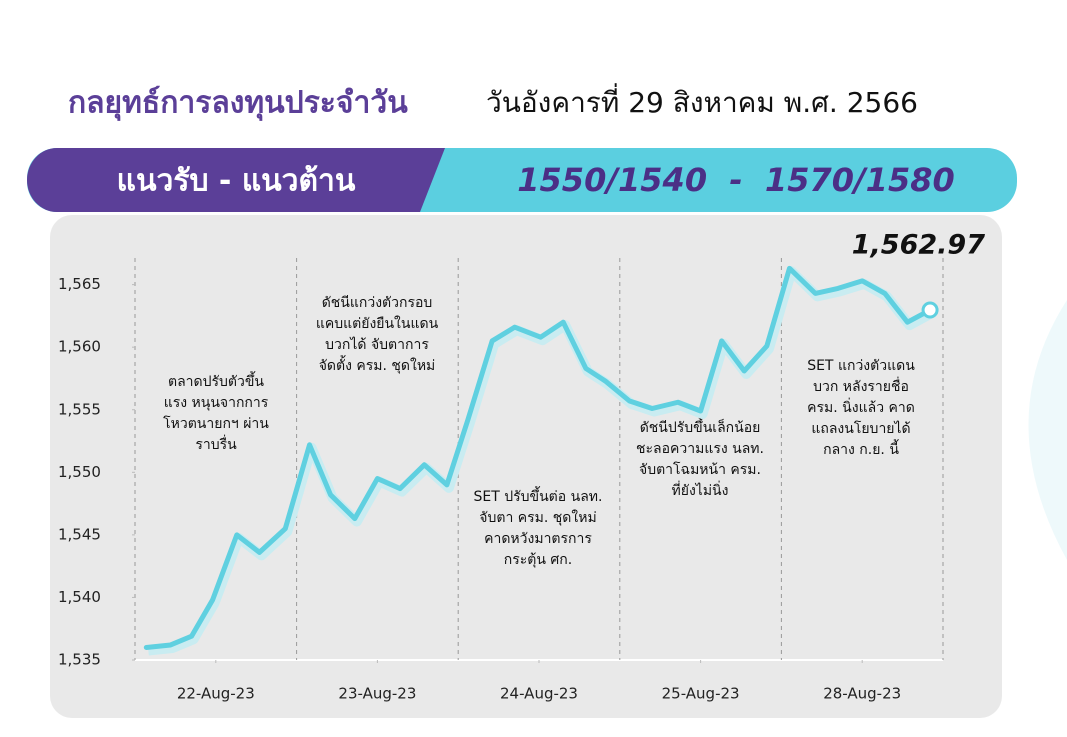 This screenshot has height=737, width=1067. Describe the element at coordinates (216, 403) in the screenshot. I see `annotation: แรง หนุนจากการ` at that location.